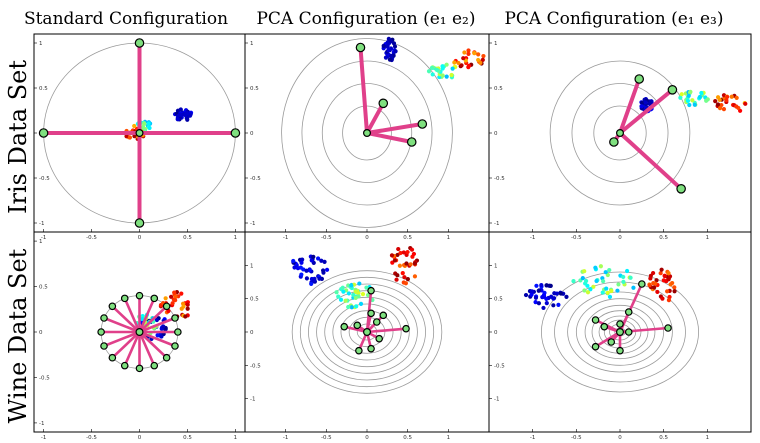 The height and width of the screenshot is (443, 760). What do you see at coordinates (619, 332) in the screenshot?
I see `origin-marker` at bounding box center [619, 332].